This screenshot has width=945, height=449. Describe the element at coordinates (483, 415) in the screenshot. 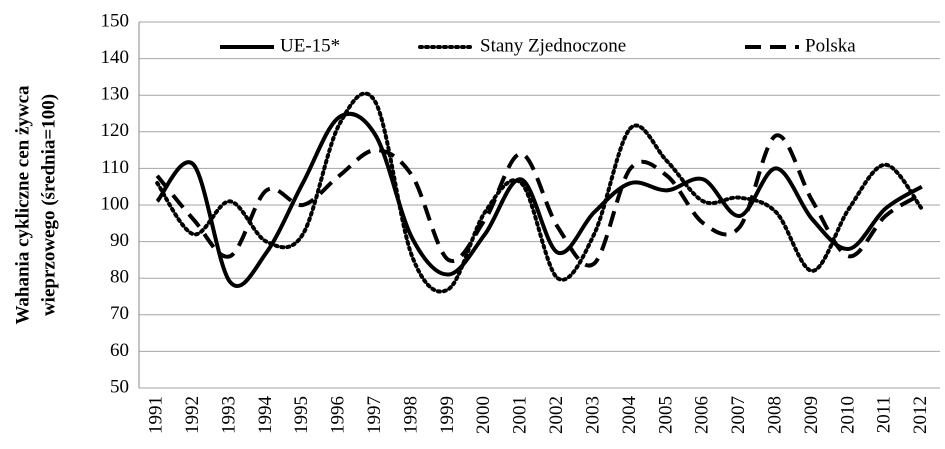

I see `x-tick-label: 2000` at that location.